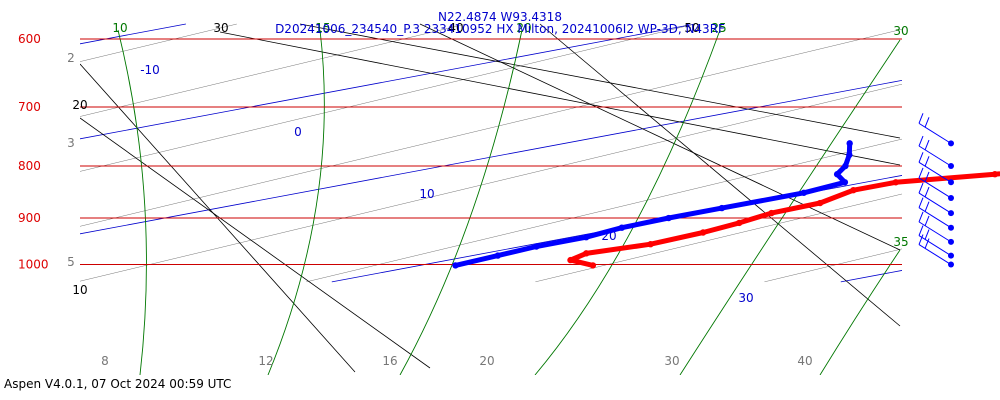 The height and width of the screenshot is (400, 1000). I want to click on dry-adiabat-label: 30, so click(220, 28).